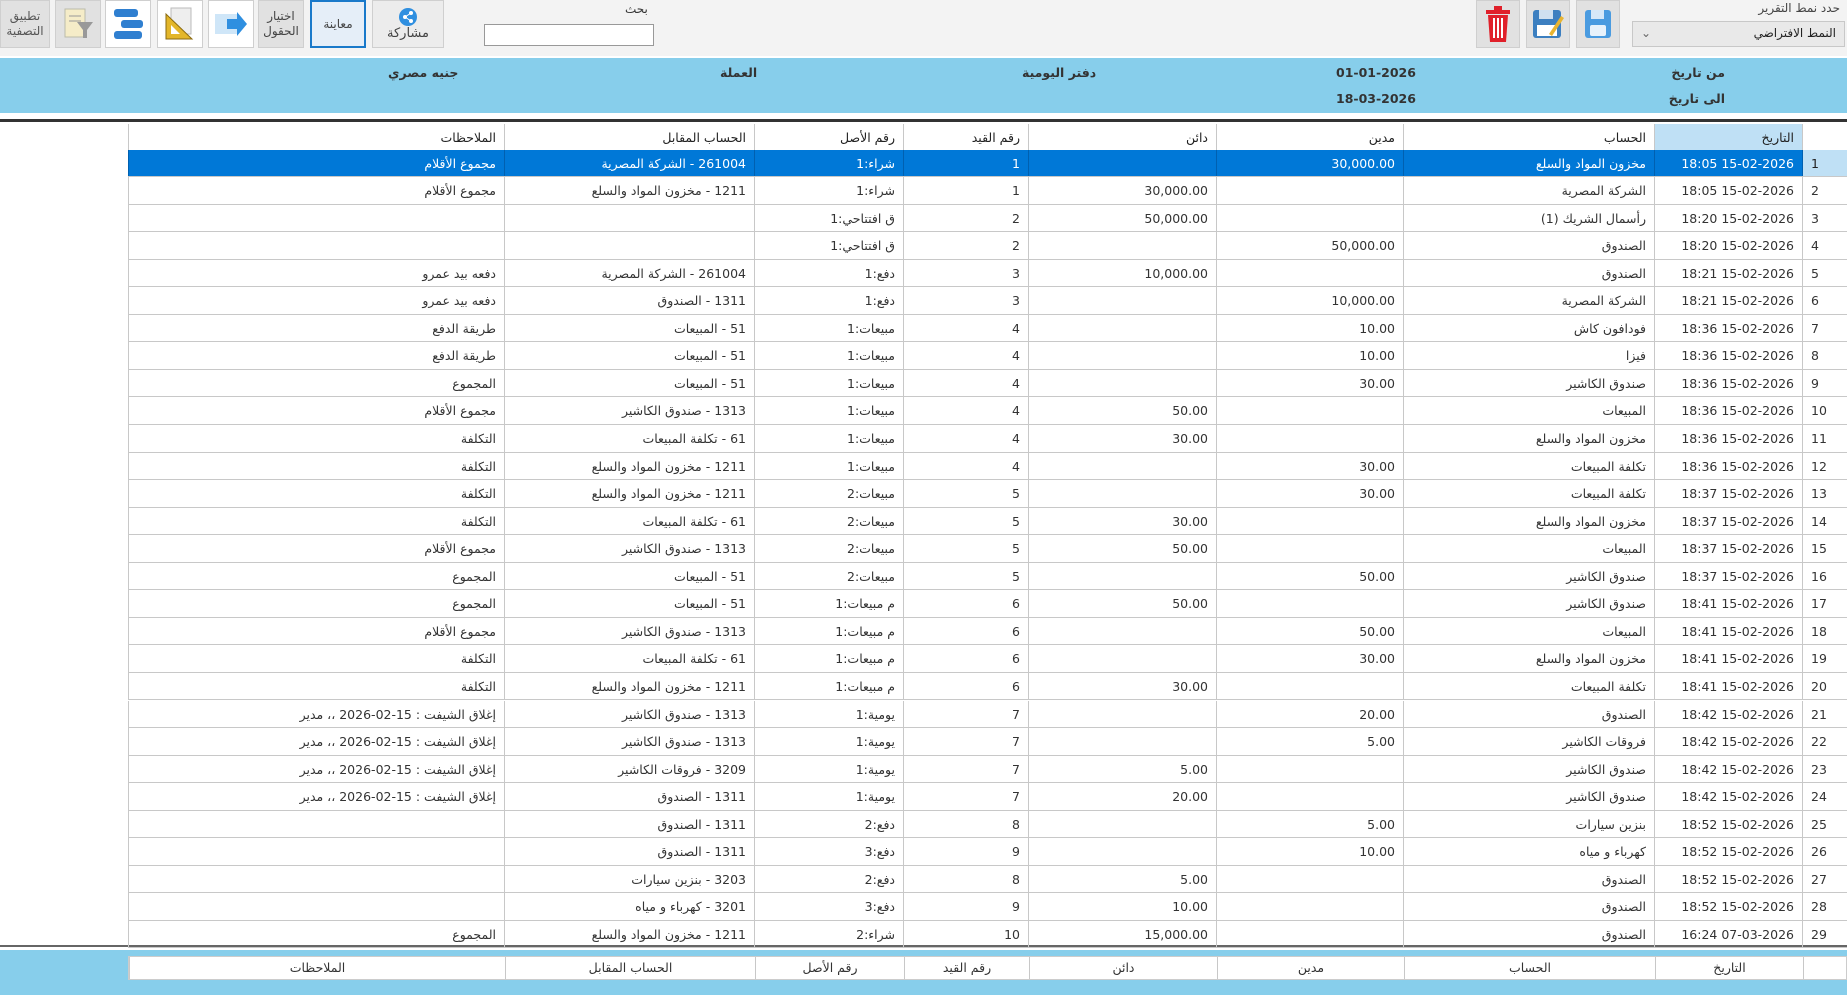 This screenshot has width=1847, height=995. I want to click on cell-date: 07-03-2026 16:24, so click(1728, 934).